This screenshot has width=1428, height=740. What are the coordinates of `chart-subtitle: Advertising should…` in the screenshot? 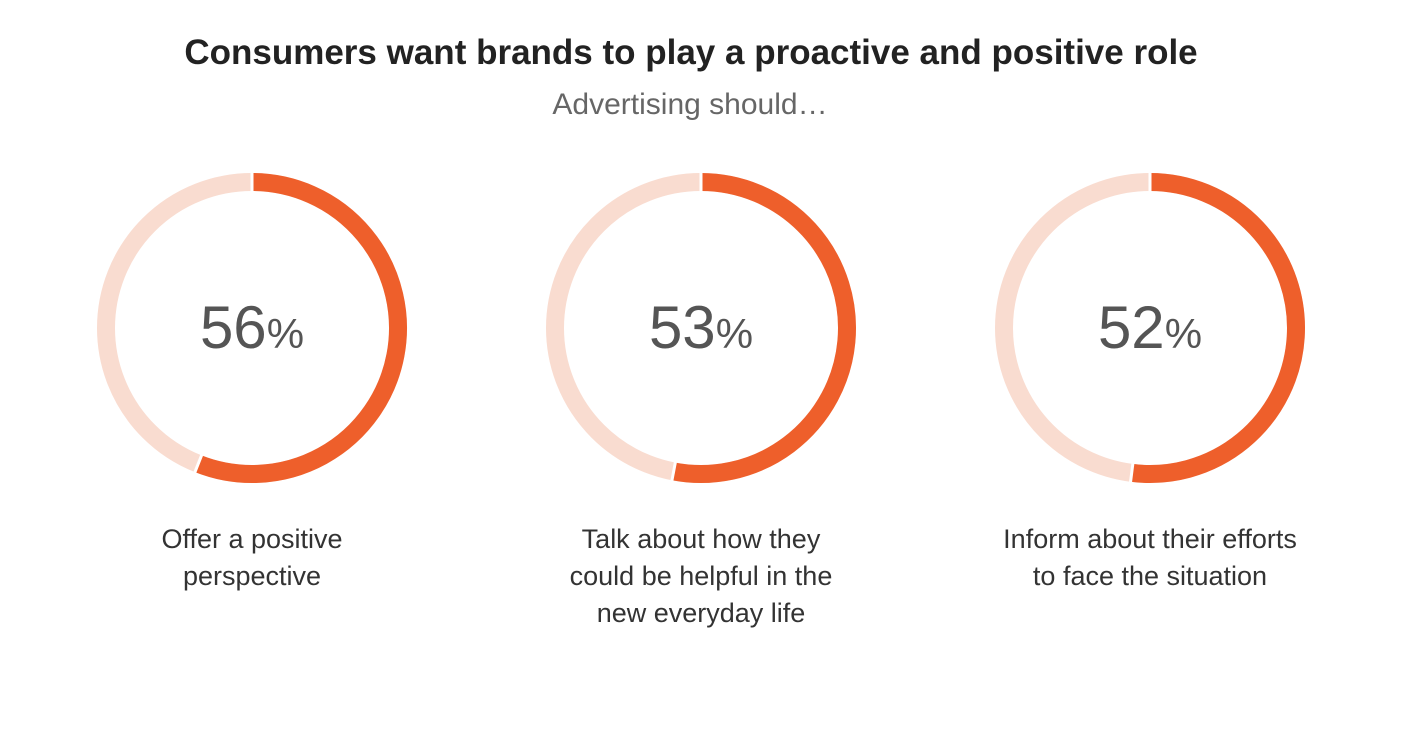 It's located at (689, 104).